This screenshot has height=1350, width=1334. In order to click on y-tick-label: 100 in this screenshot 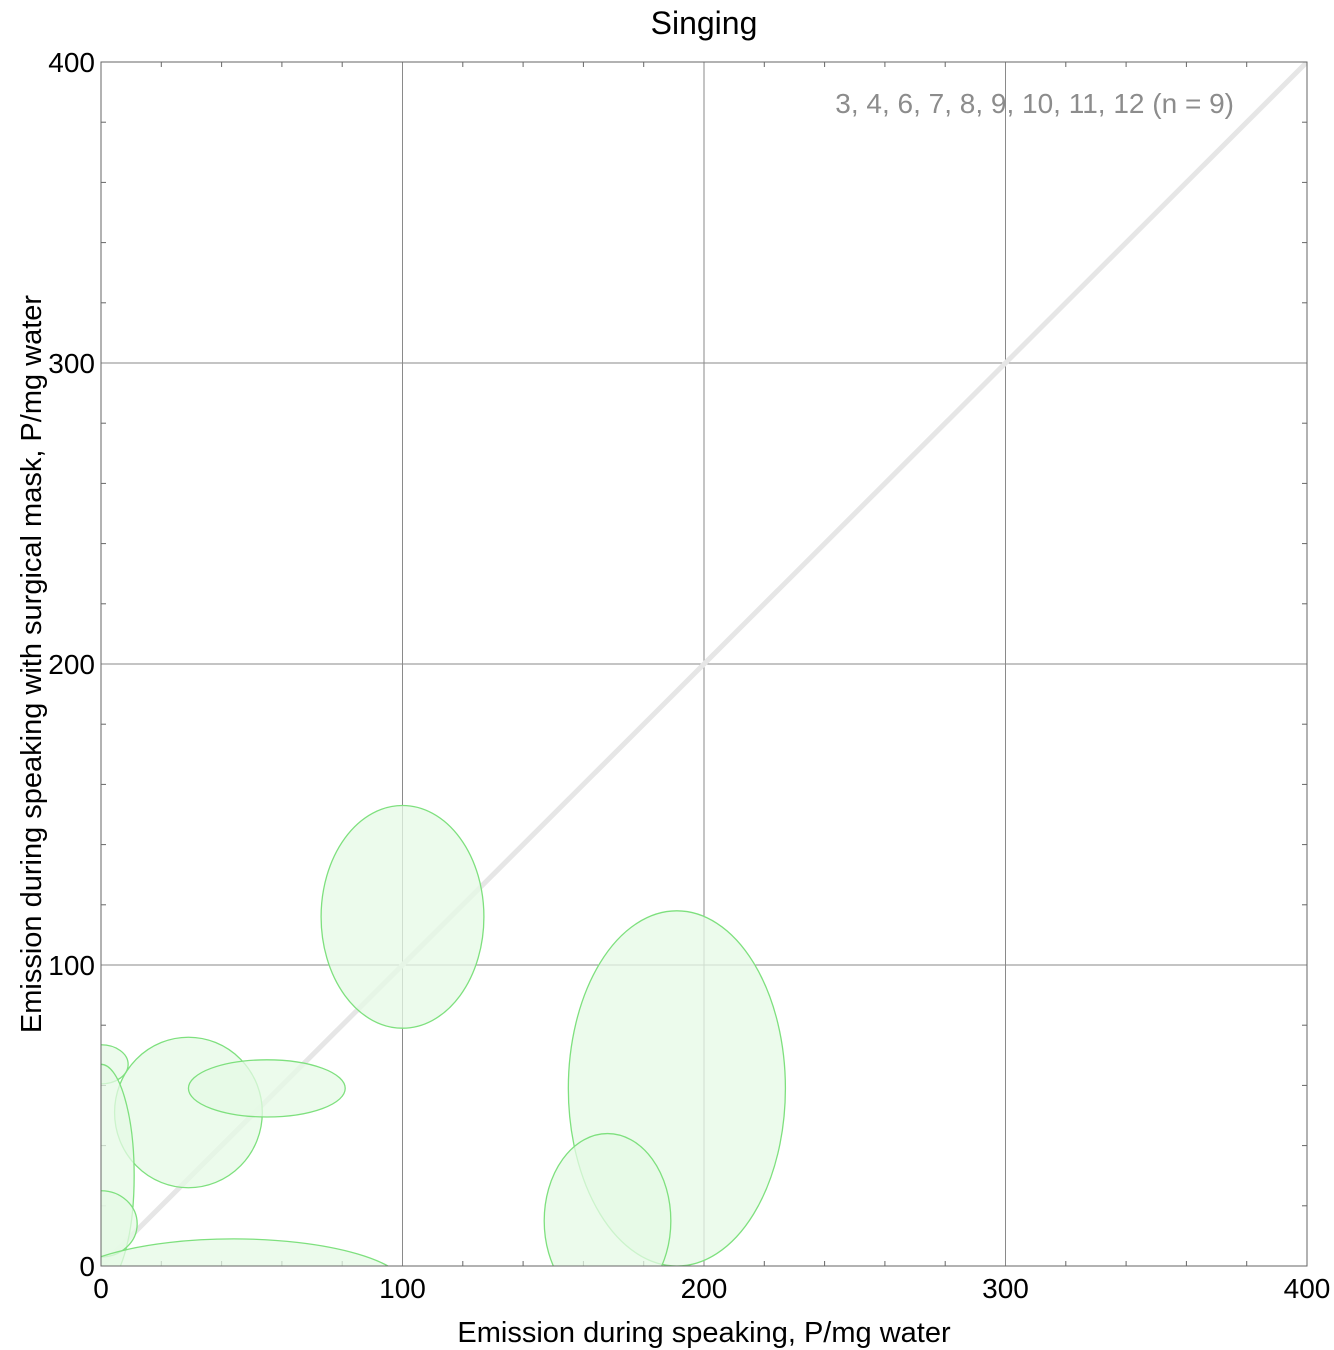, I will do `click(71, 965)`.